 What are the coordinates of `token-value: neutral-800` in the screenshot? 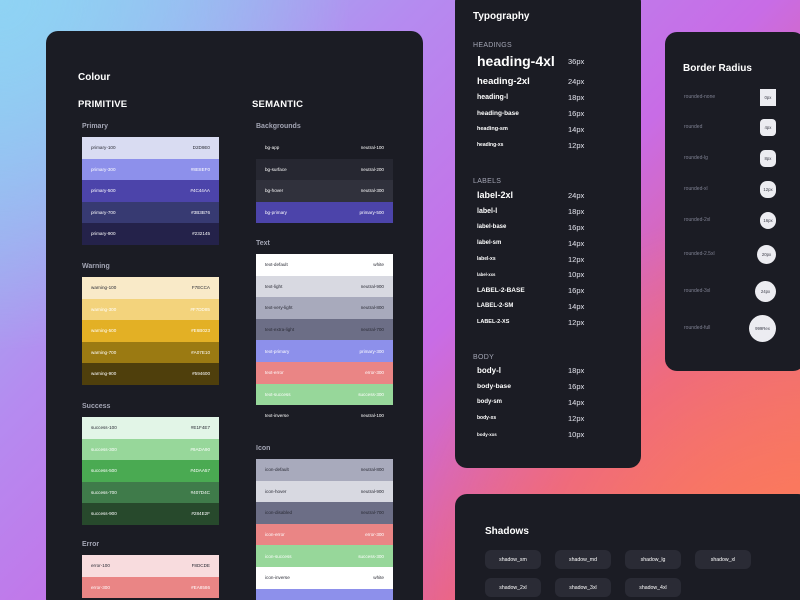 It's located at (372, 308).